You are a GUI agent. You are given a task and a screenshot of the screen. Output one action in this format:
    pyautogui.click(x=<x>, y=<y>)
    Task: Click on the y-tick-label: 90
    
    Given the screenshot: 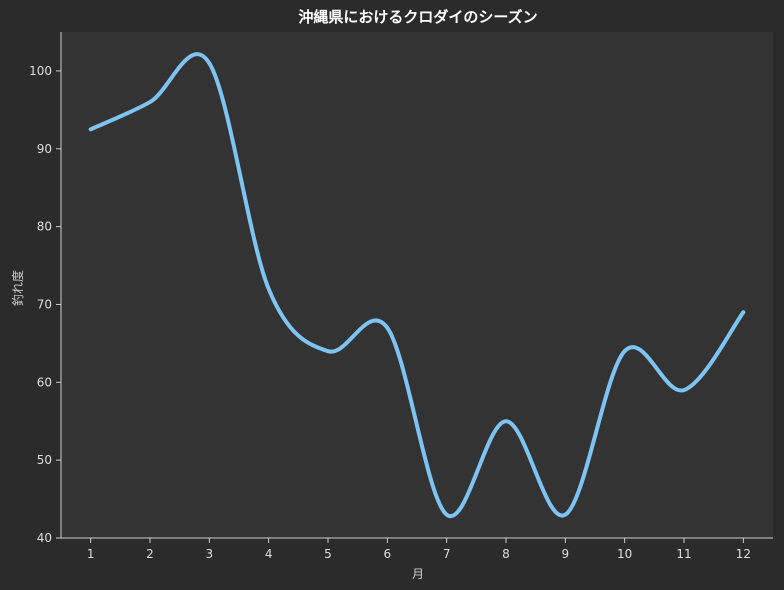 What is the action you would take?
    pyautogui.click(x=44, y=149)
    